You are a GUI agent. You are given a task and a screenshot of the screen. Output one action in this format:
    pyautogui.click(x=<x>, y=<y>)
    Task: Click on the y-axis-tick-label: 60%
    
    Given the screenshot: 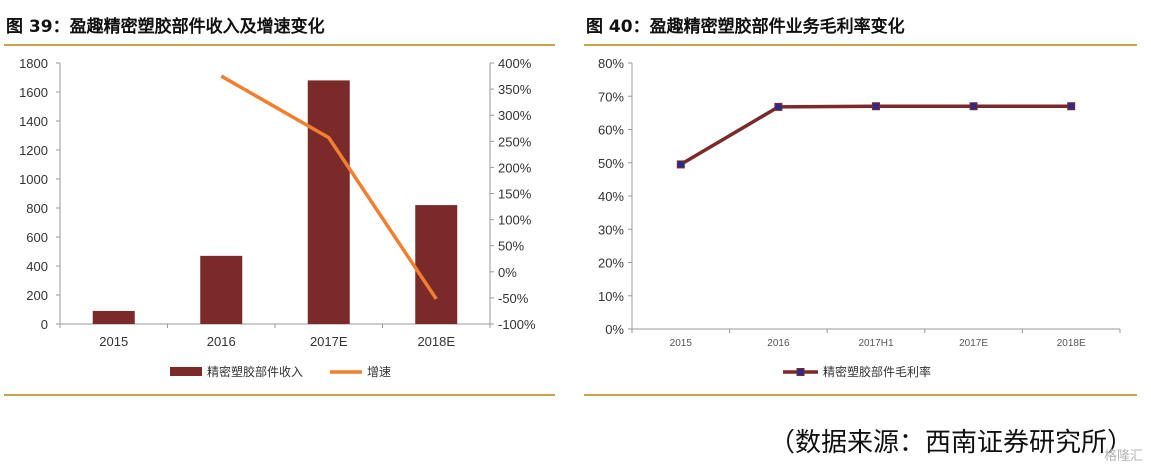 What is the action you would take?
    pyautogui.click(x=611, y=130)
    